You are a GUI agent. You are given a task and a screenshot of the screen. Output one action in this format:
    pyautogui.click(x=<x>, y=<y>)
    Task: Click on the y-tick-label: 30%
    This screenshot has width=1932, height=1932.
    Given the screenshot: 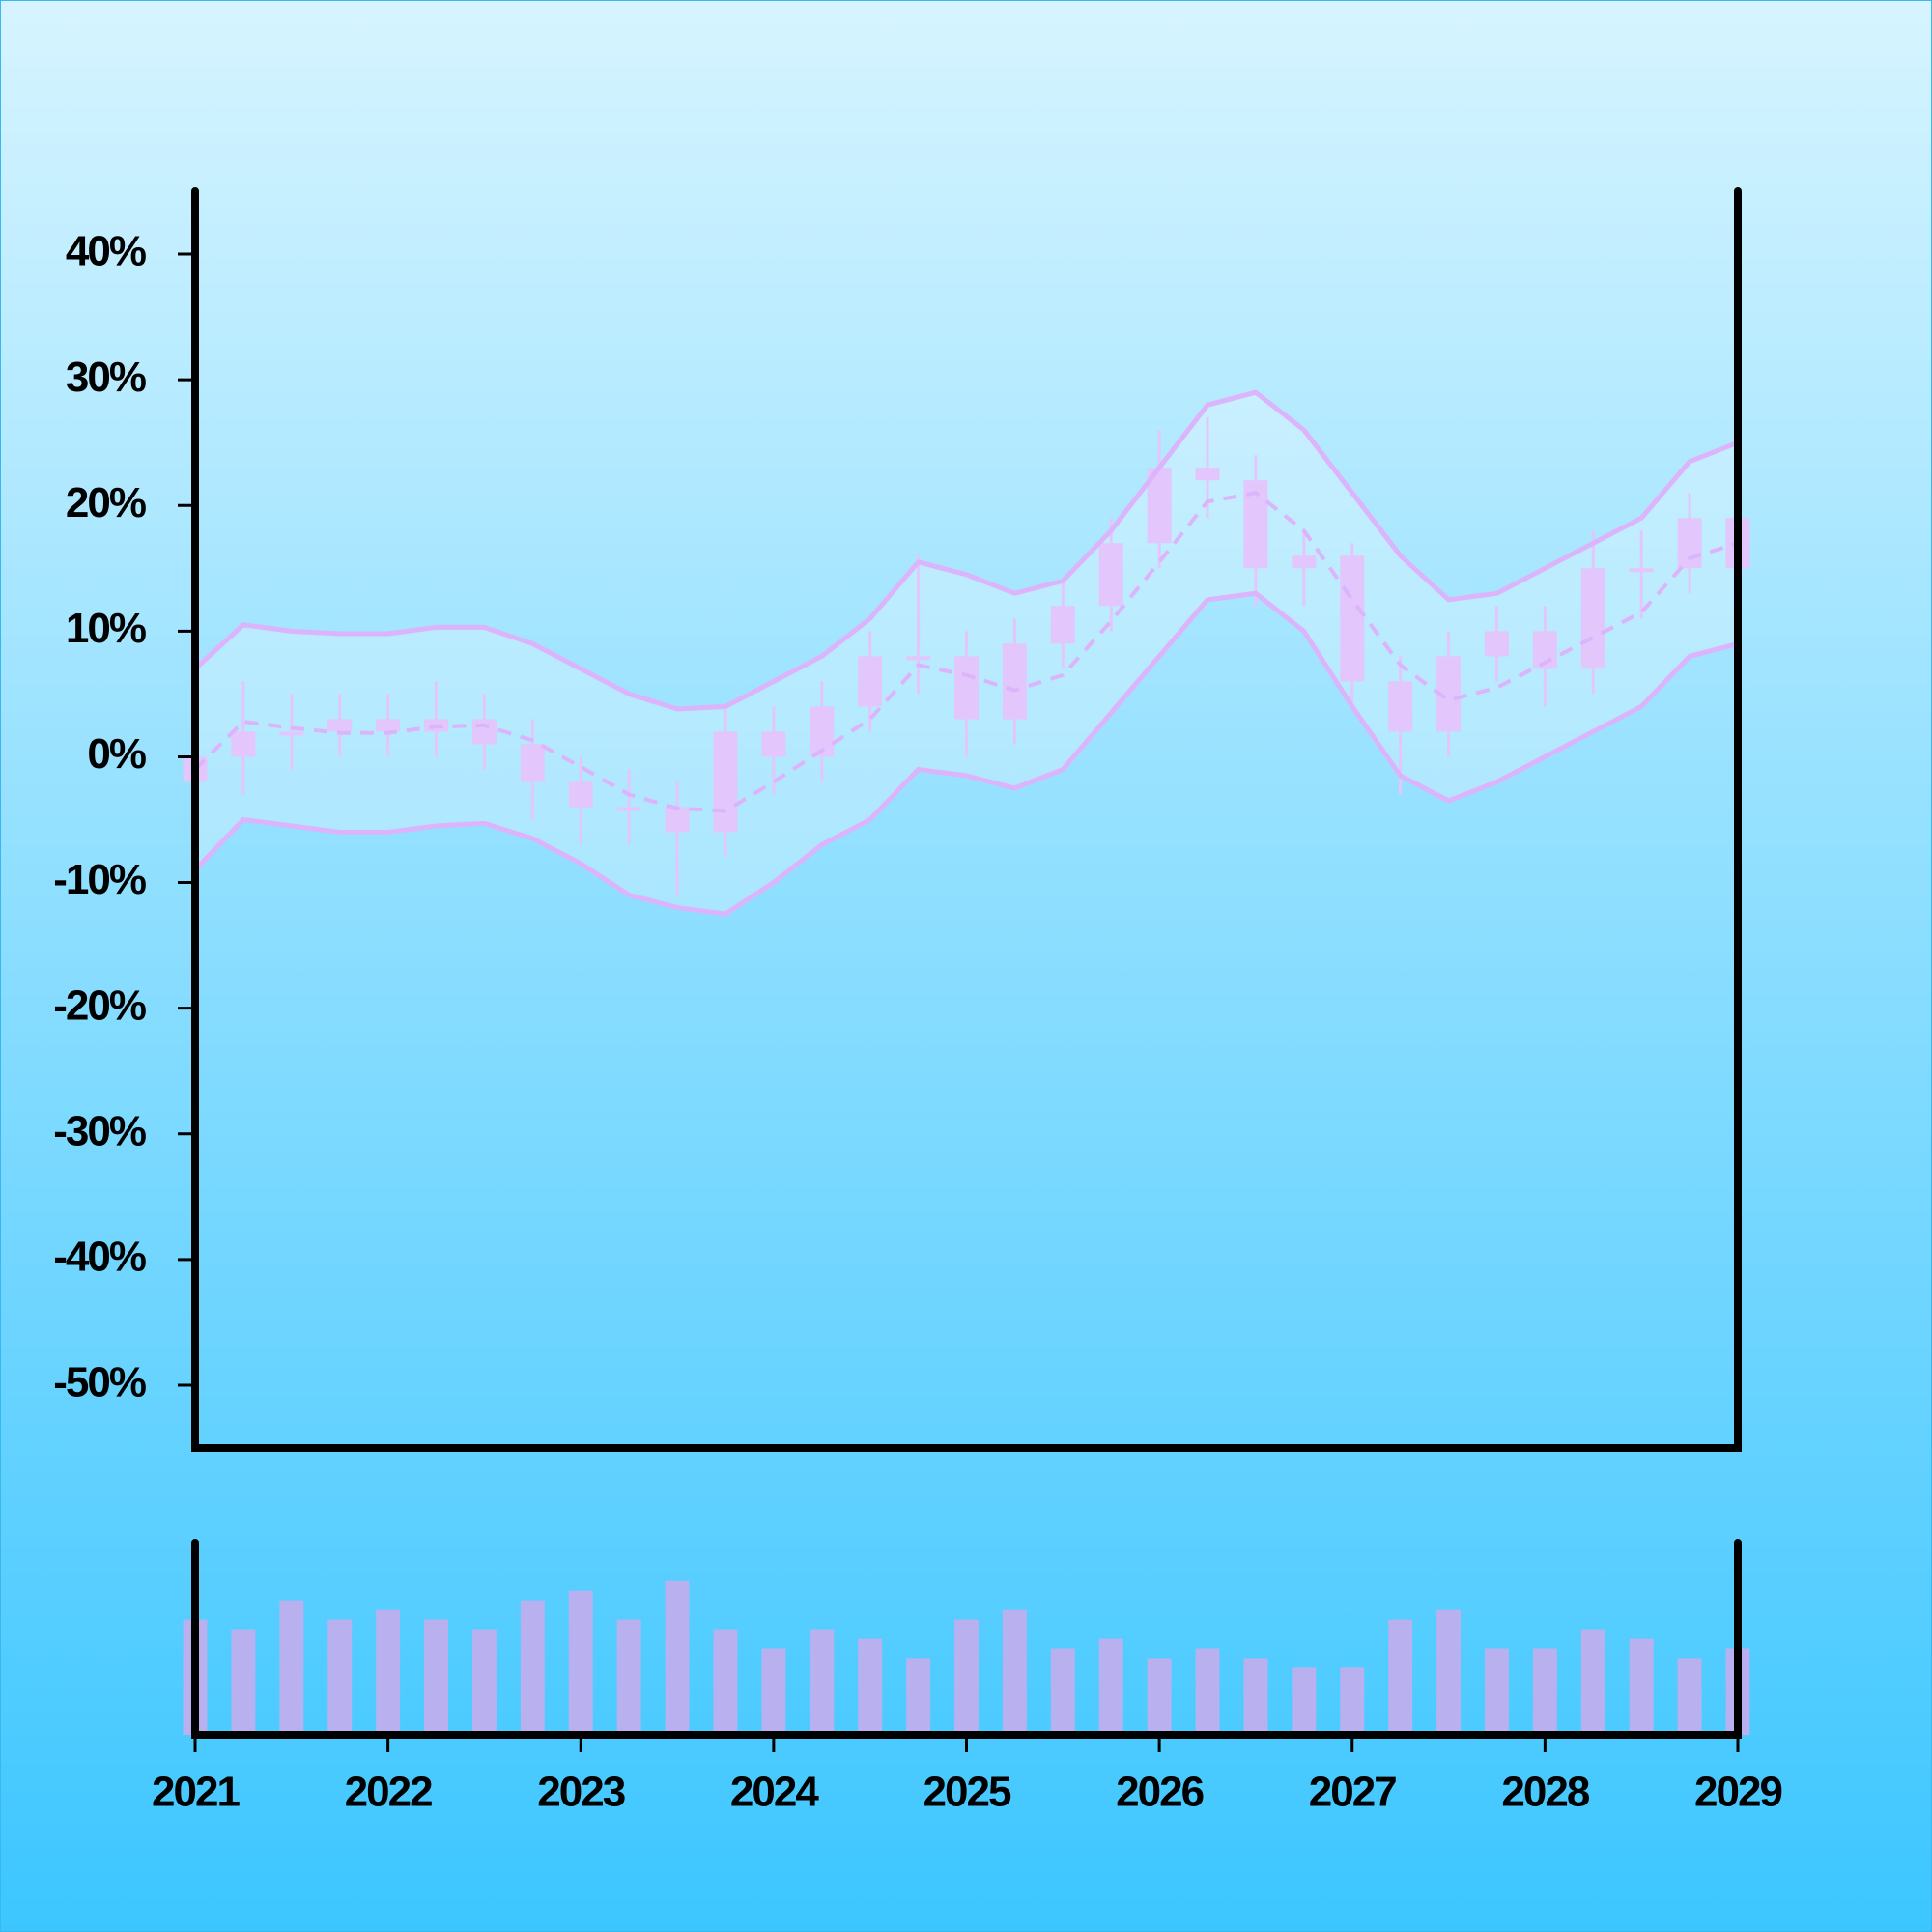 What is the action you would take?
    pyautogui.click(x=106, y=377)
    